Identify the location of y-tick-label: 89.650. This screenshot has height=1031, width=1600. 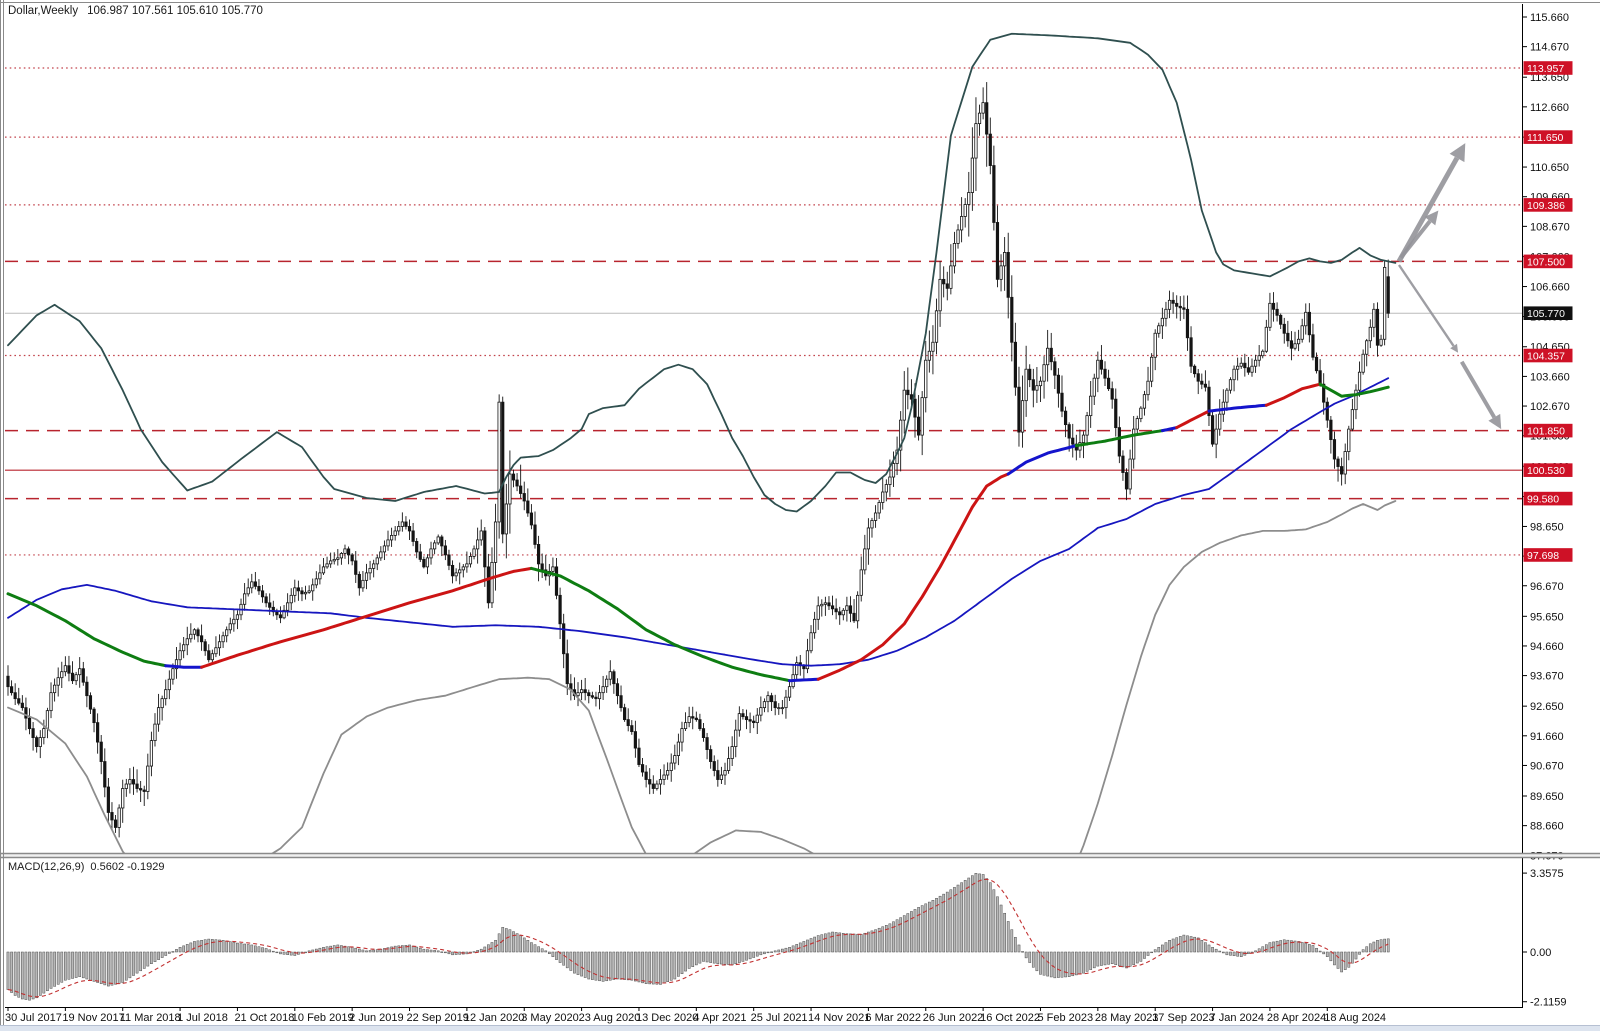
(1547, 797).